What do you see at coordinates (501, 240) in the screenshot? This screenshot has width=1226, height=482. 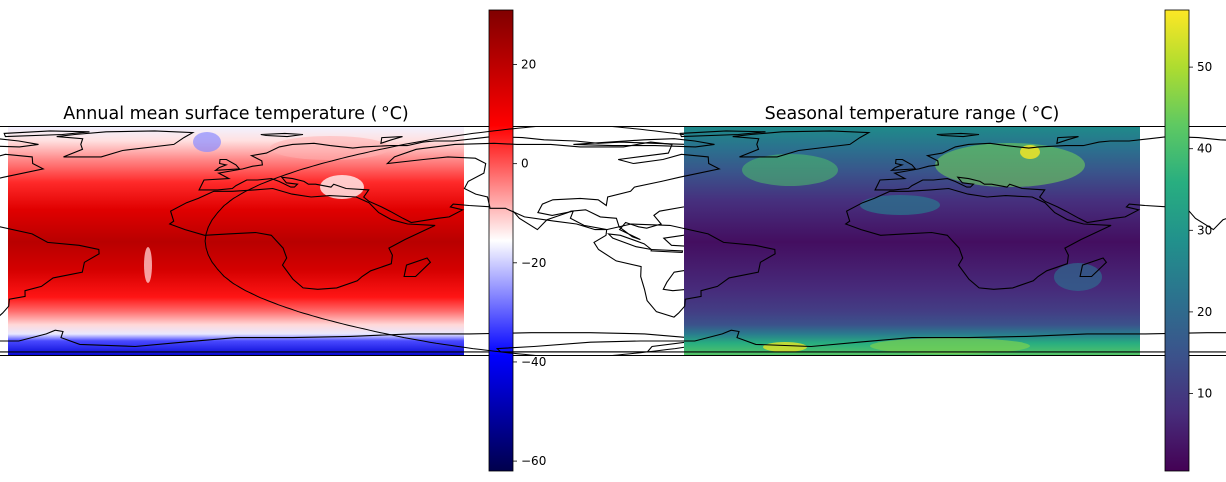 I see `left-colorbar-gradient` at bounding box center [501, 240].